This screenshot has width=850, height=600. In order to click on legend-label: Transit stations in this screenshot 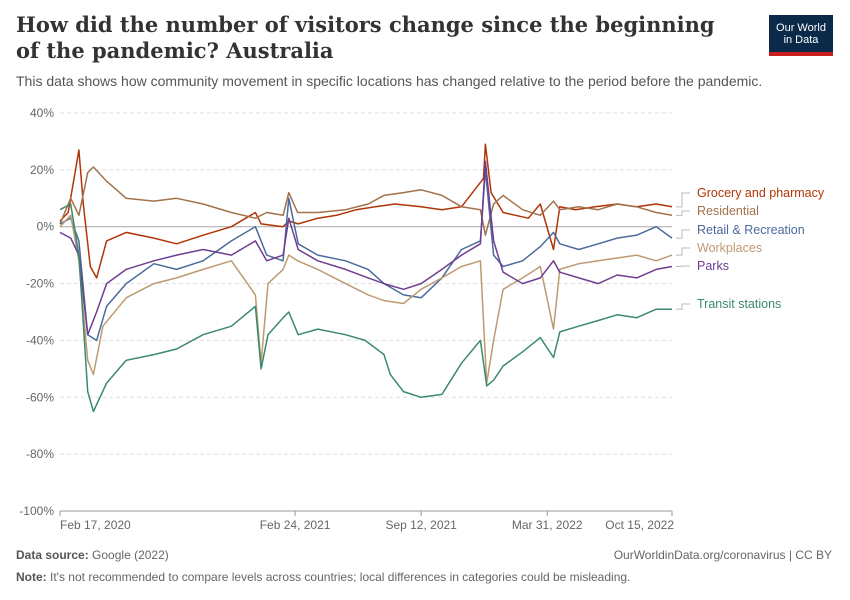, I will do `click(739, 304)`.